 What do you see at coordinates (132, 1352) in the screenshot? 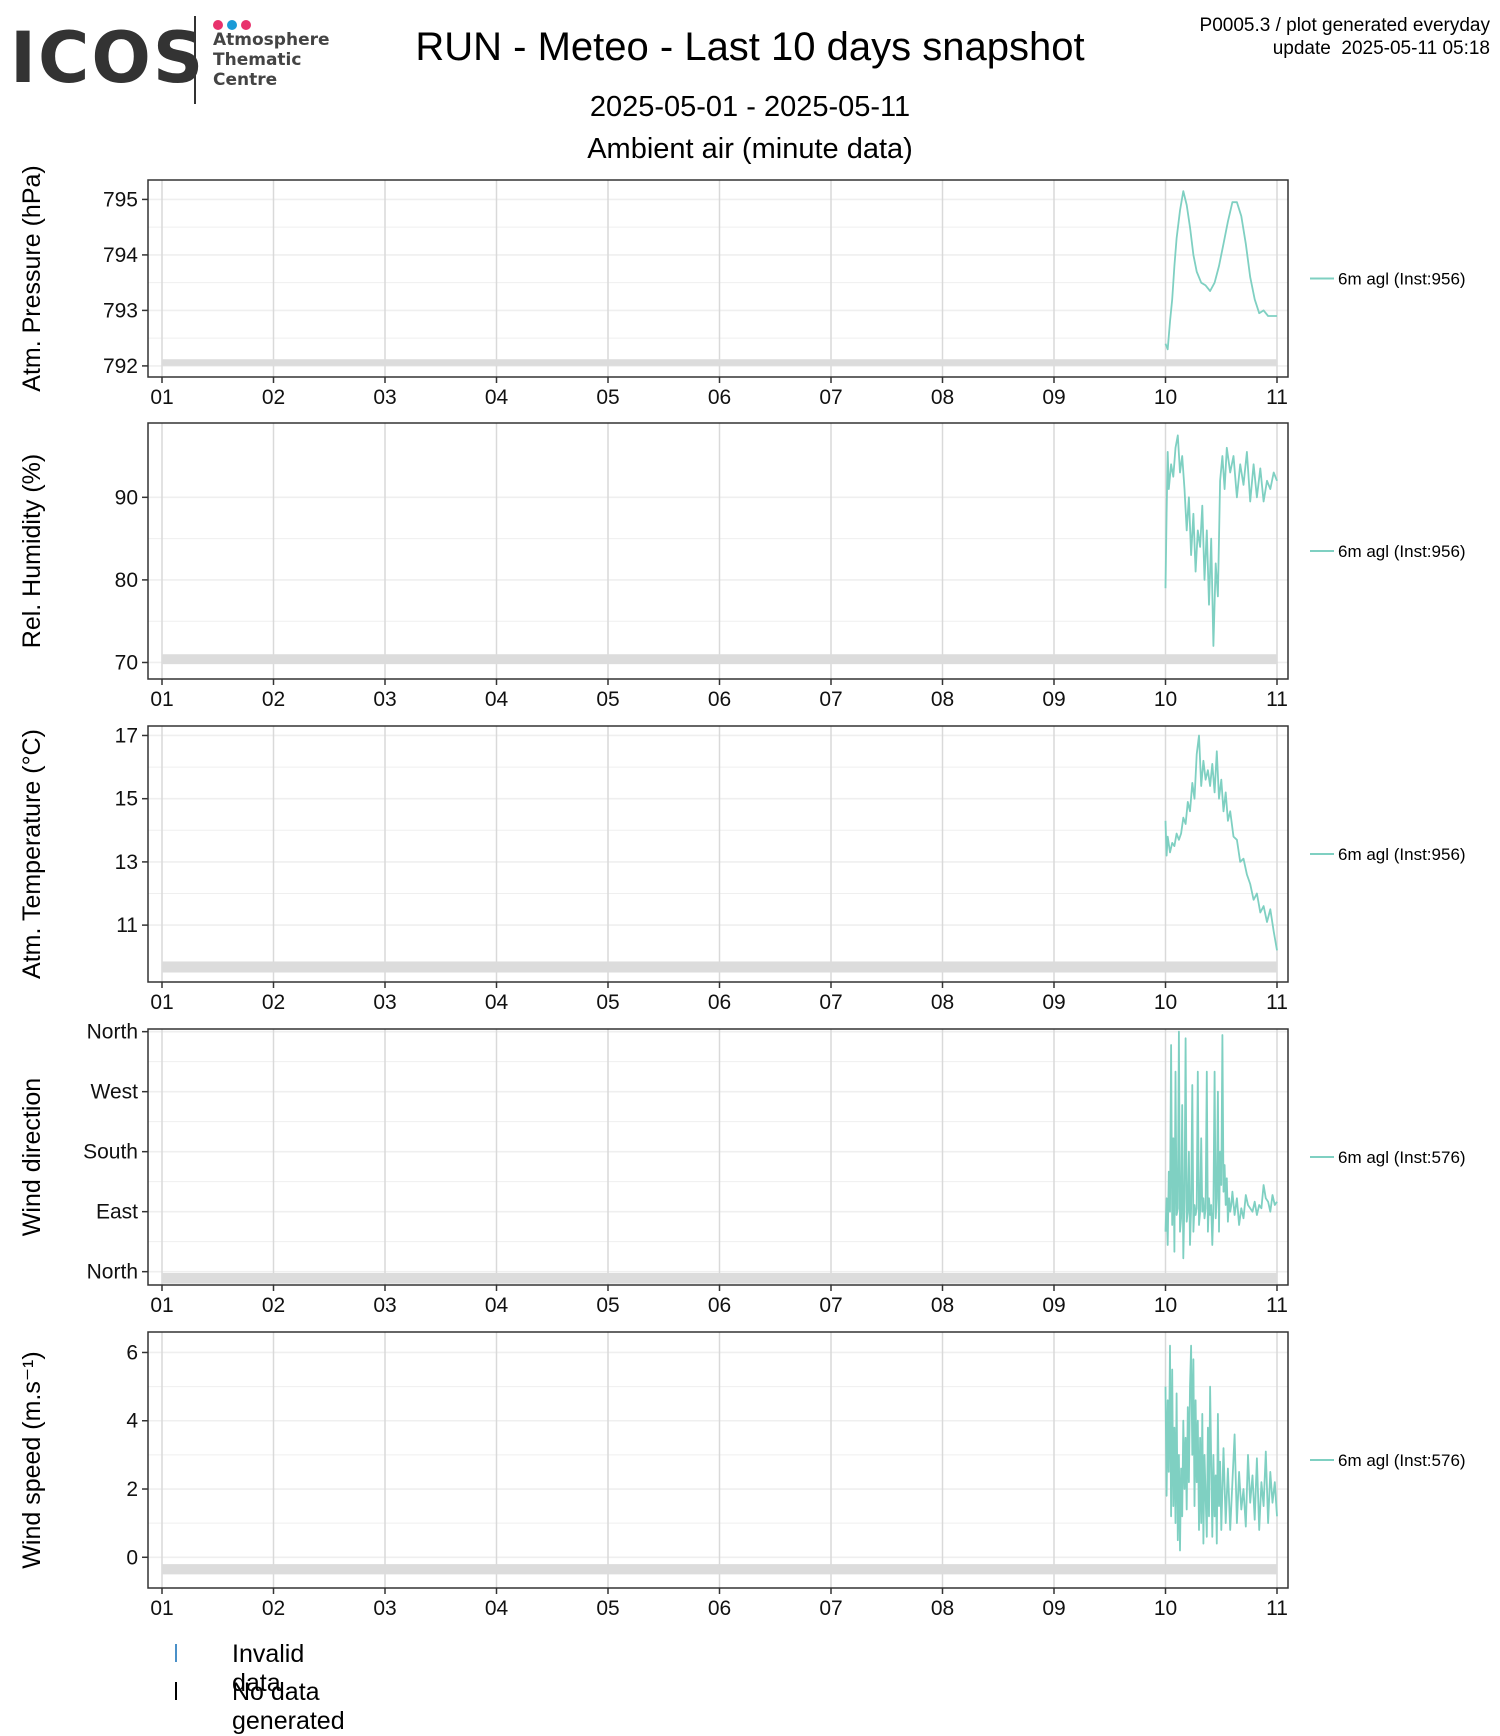
I see `y-tick-label: 6` at bounding box center [132, 1352].